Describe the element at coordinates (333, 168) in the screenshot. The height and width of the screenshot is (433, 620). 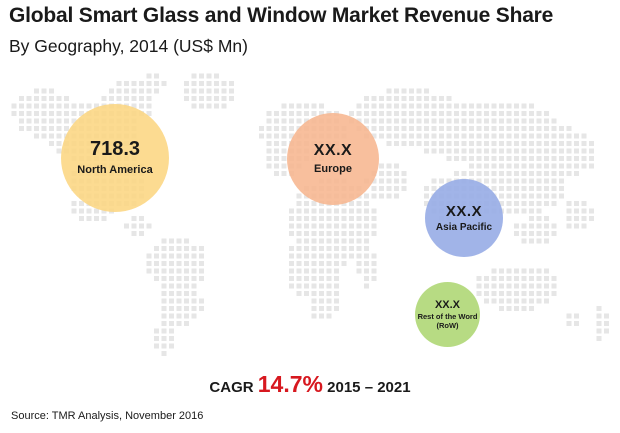
I see `europe-label: Europe` at that location.